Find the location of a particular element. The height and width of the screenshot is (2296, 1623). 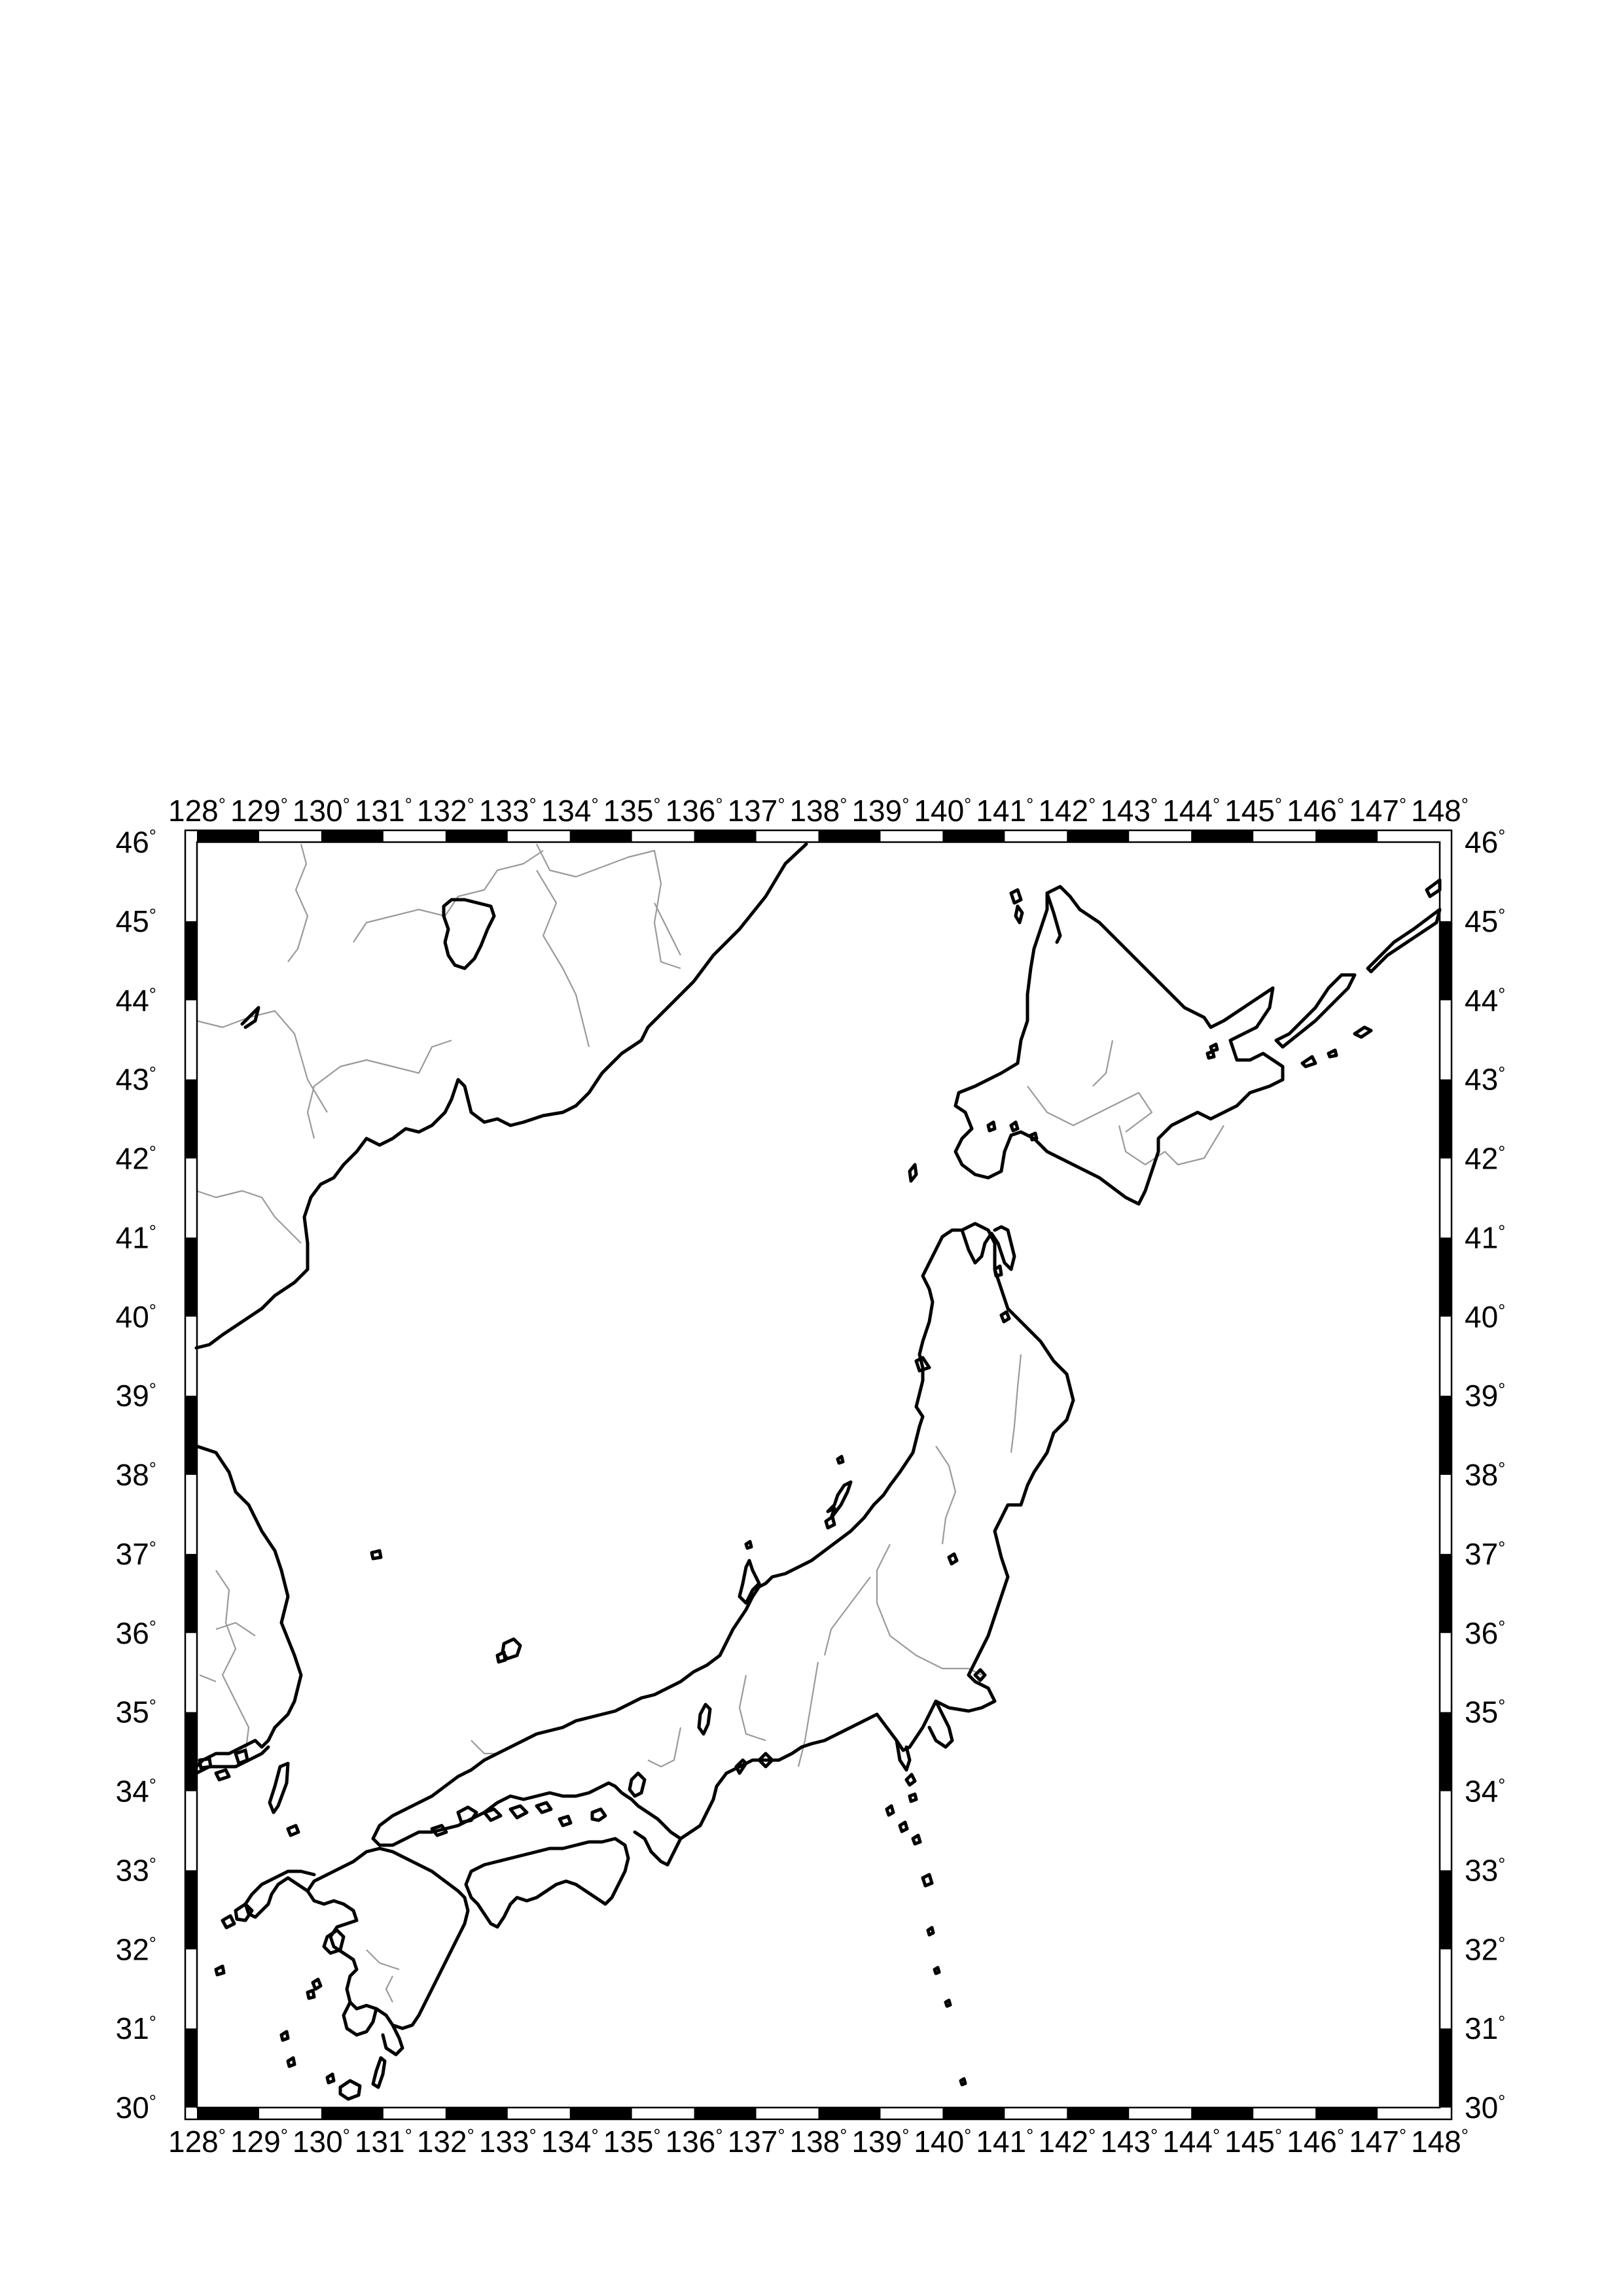

island-izu-oshima is located at coordinates (910, 1780).